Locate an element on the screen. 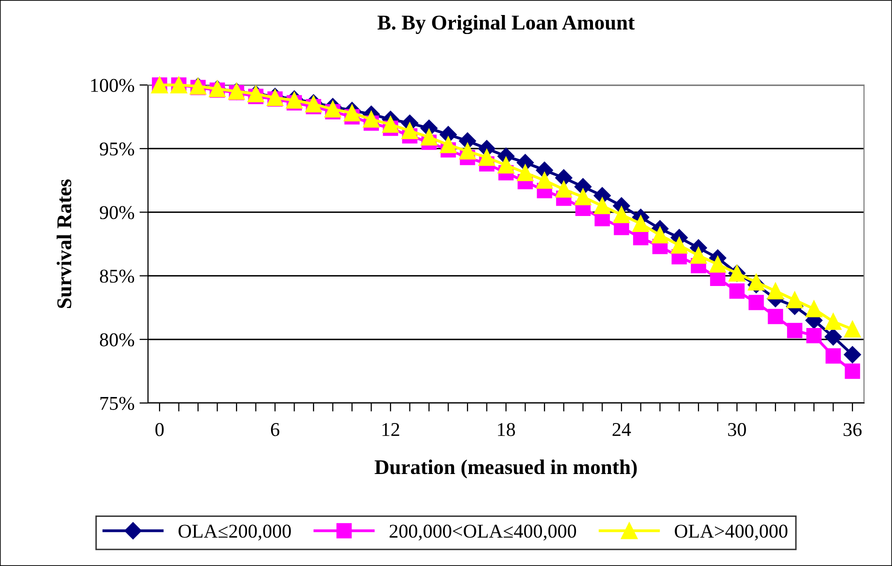 This screenshot has width=892, height=566. x-tick-label: 24 is located at coordinates (621, 429).